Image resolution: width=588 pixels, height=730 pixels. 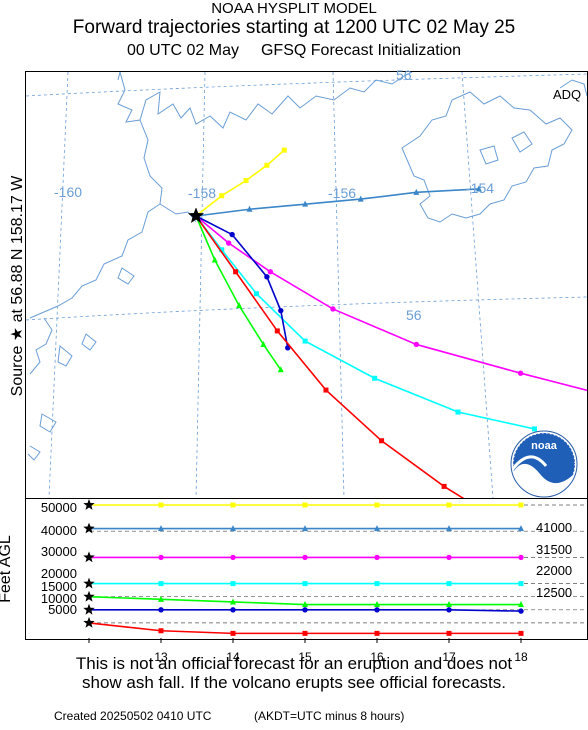 I want to click on lon-label-156: -156, so click(x=342, y=193).